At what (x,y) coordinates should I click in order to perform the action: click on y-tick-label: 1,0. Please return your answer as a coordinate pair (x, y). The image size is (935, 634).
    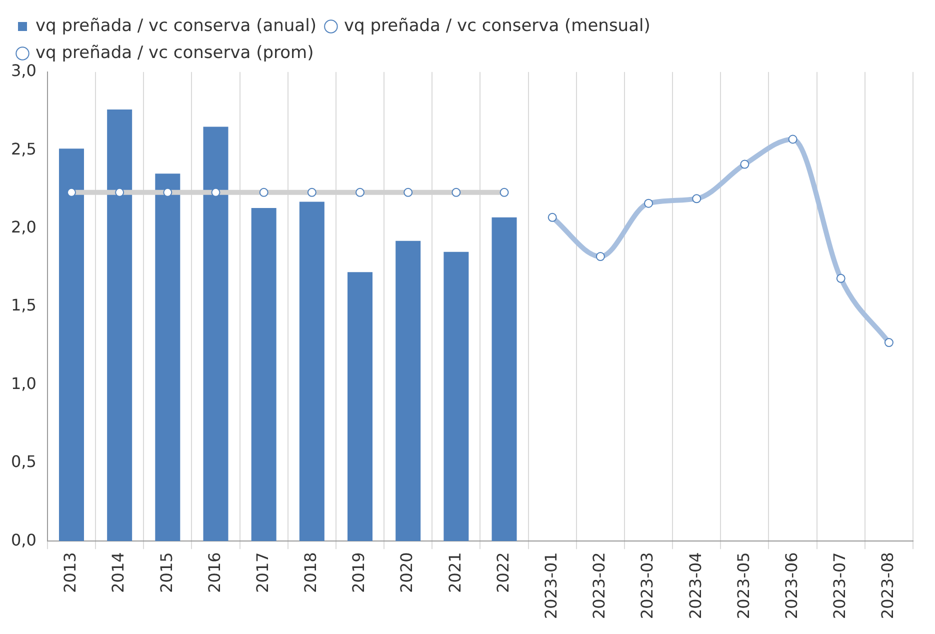
    Looking at the image, I should click on (23, 383).